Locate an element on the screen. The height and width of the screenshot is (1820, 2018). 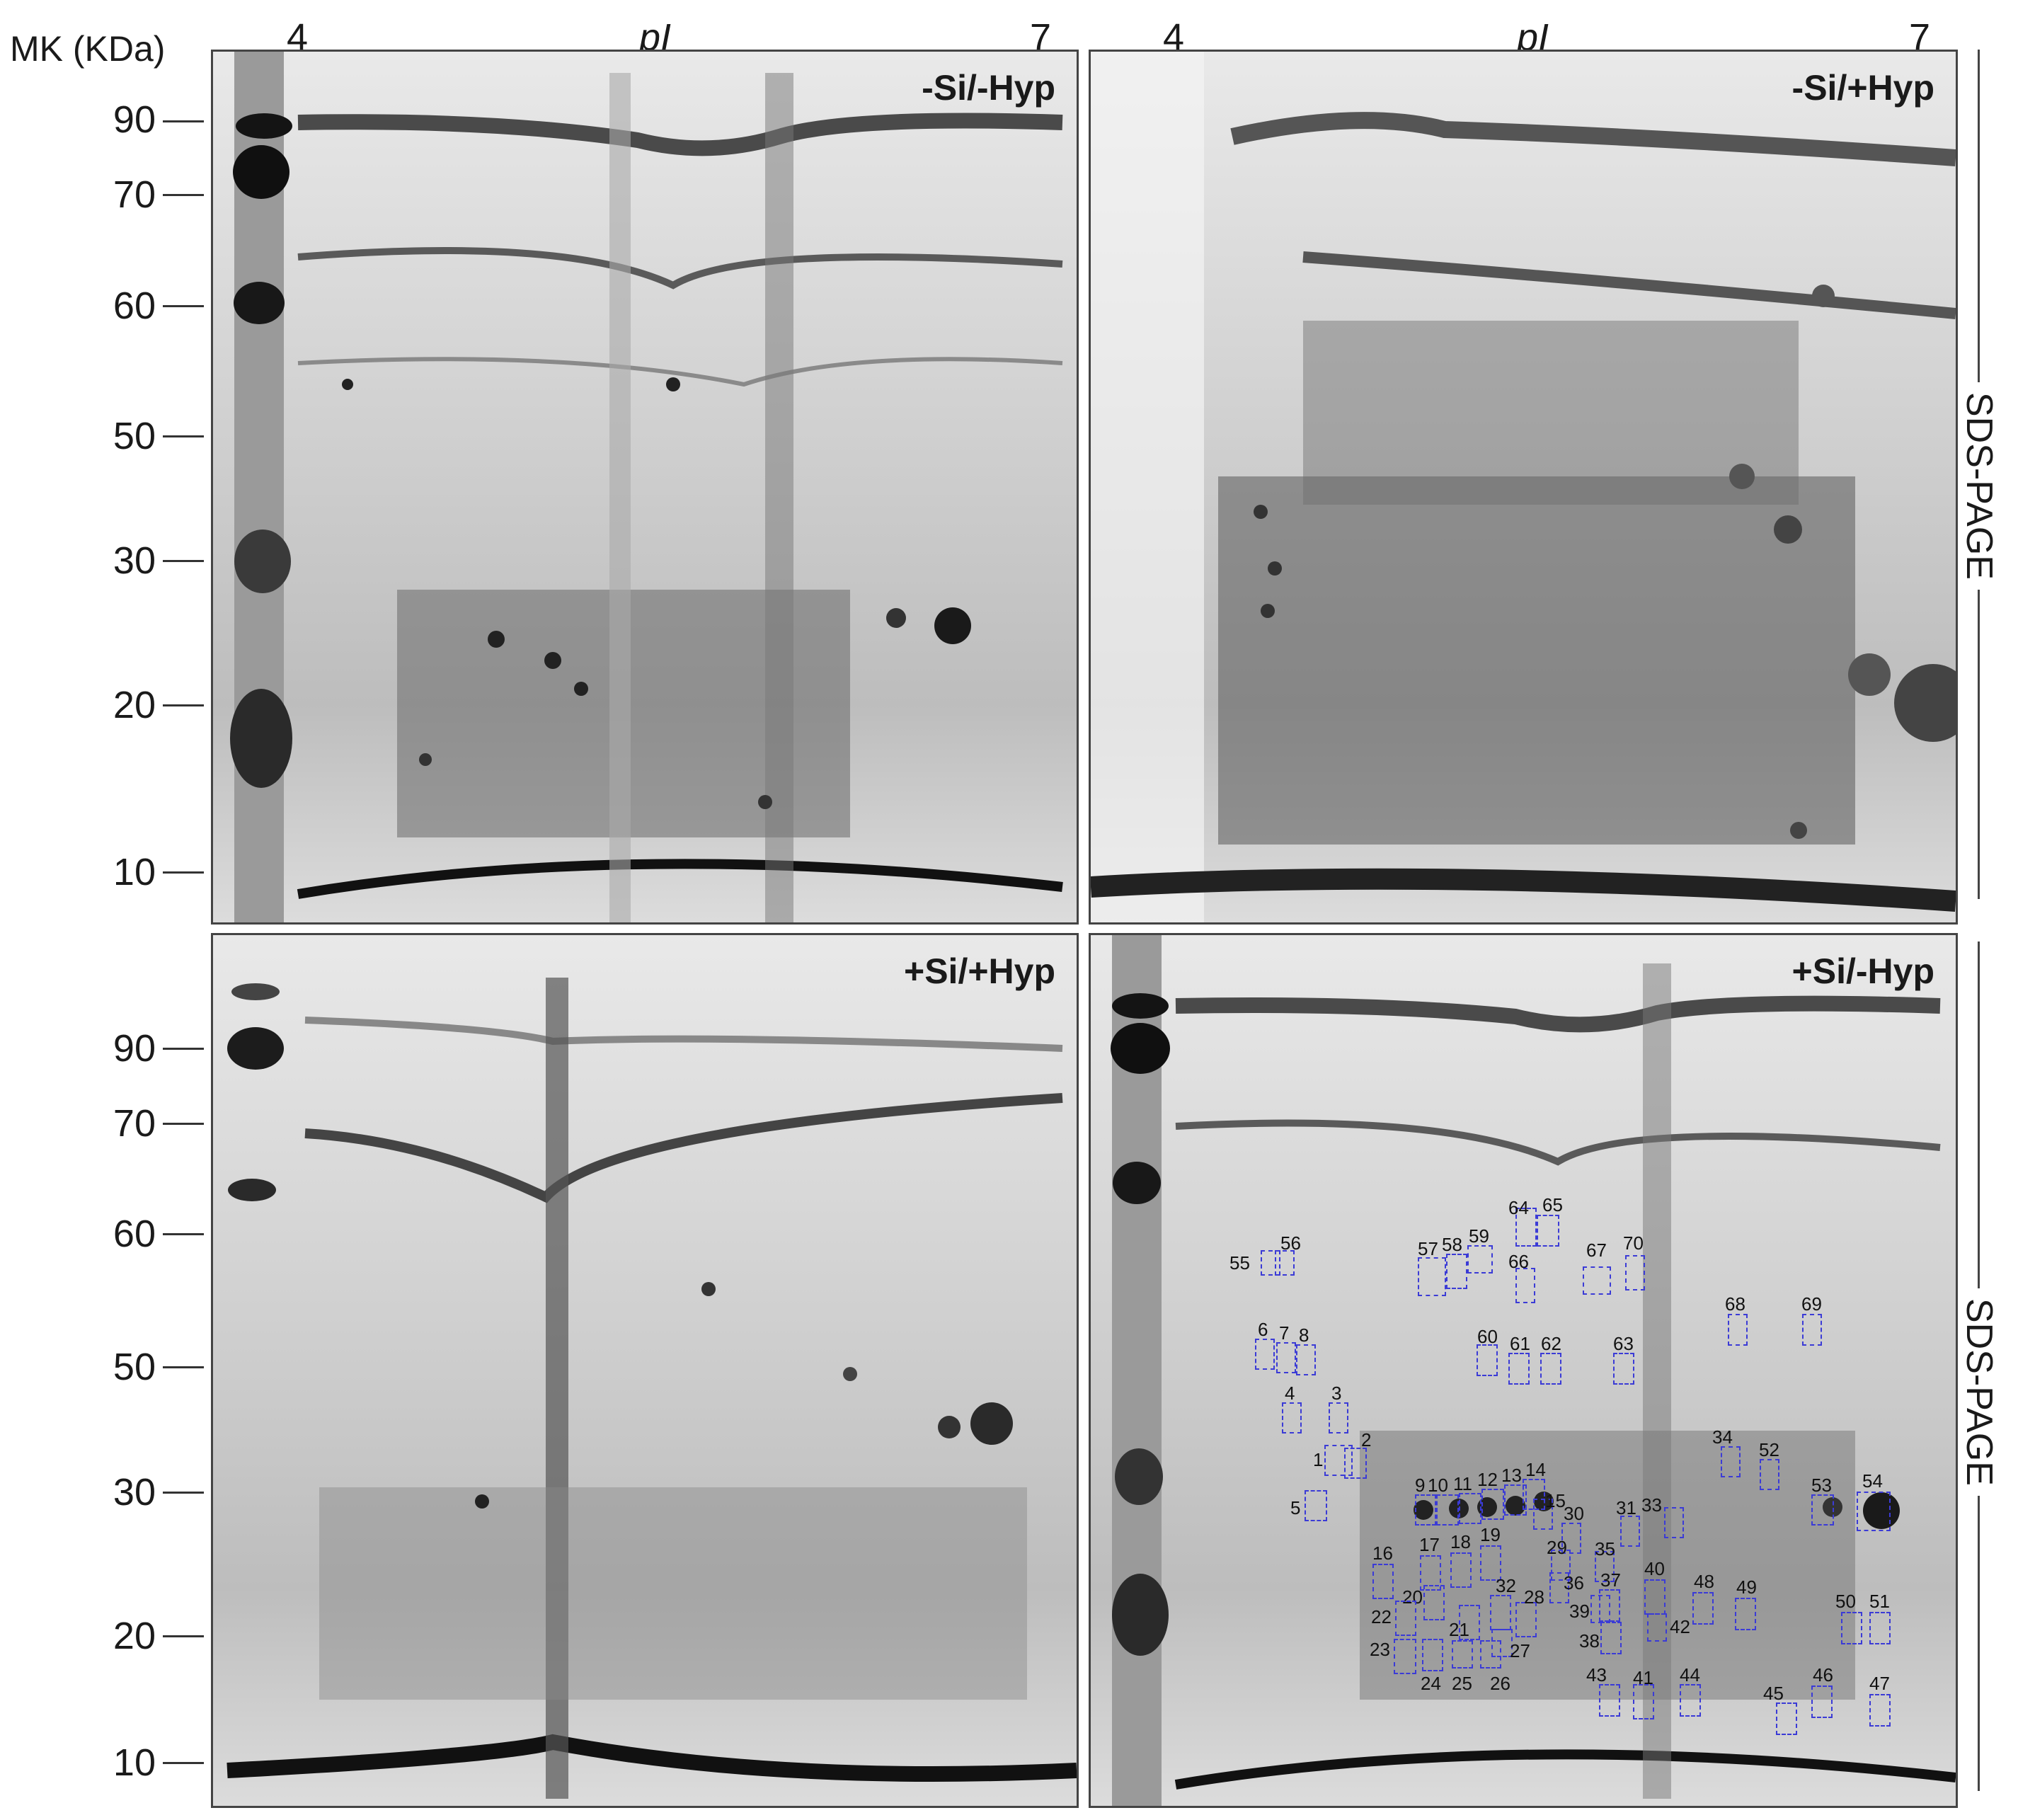
spot-label-33: 33 is located at coordinates (1651, 1505).